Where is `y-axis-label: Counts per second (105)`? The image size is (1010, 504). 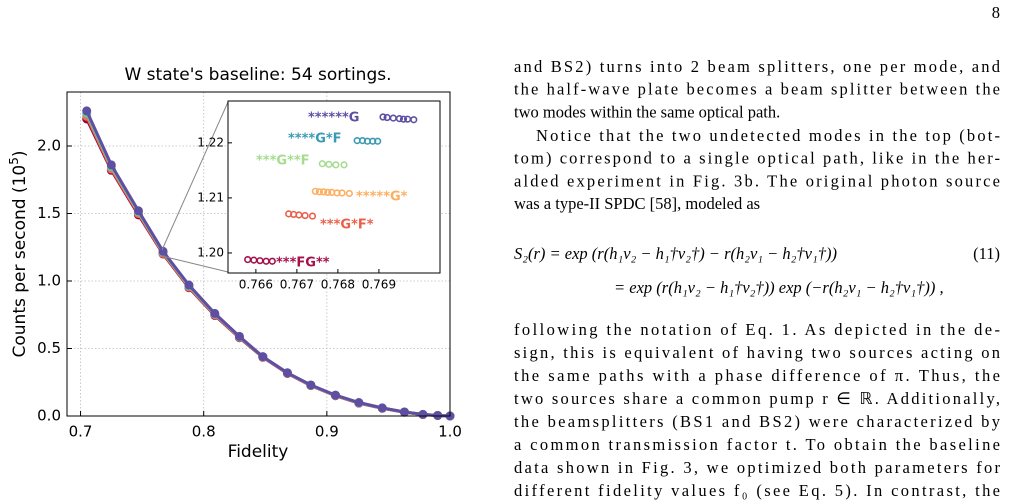 y-axis-label: Counts per second (105) is located at coordinates (19, 254).